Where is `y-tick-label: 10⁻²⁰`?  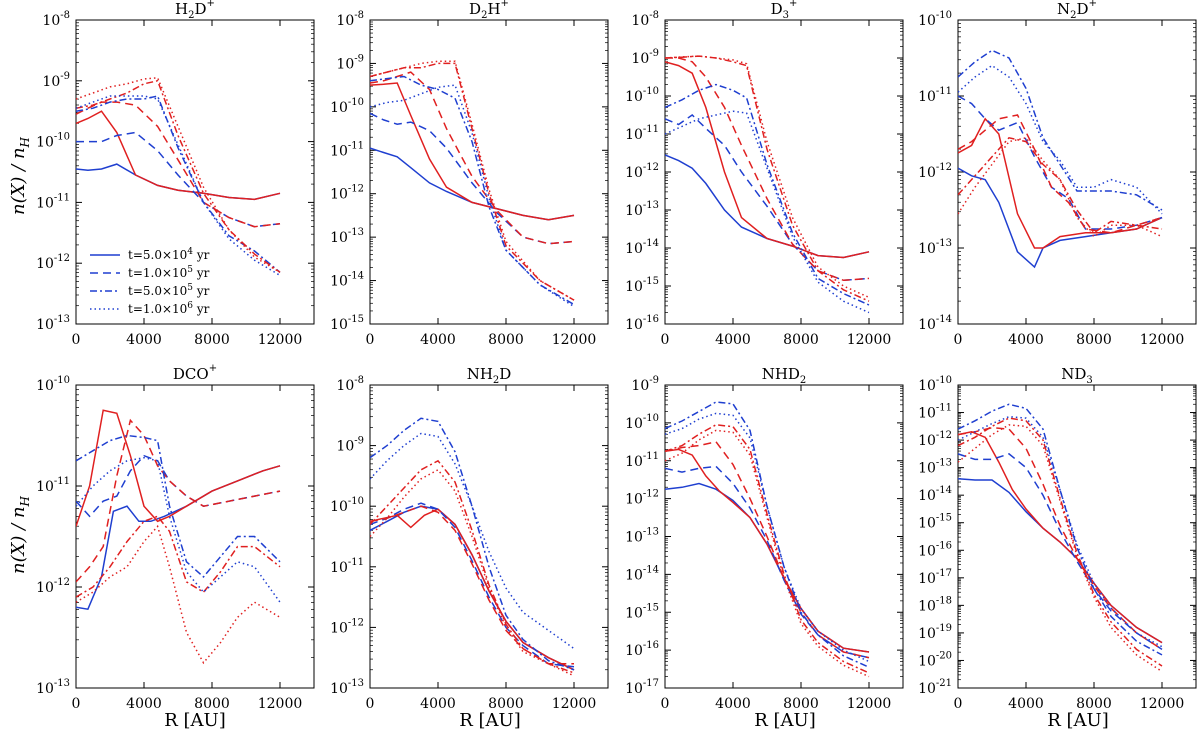 y-tick-label: 10⁻²⁰ is located at coordinates (935, 659).